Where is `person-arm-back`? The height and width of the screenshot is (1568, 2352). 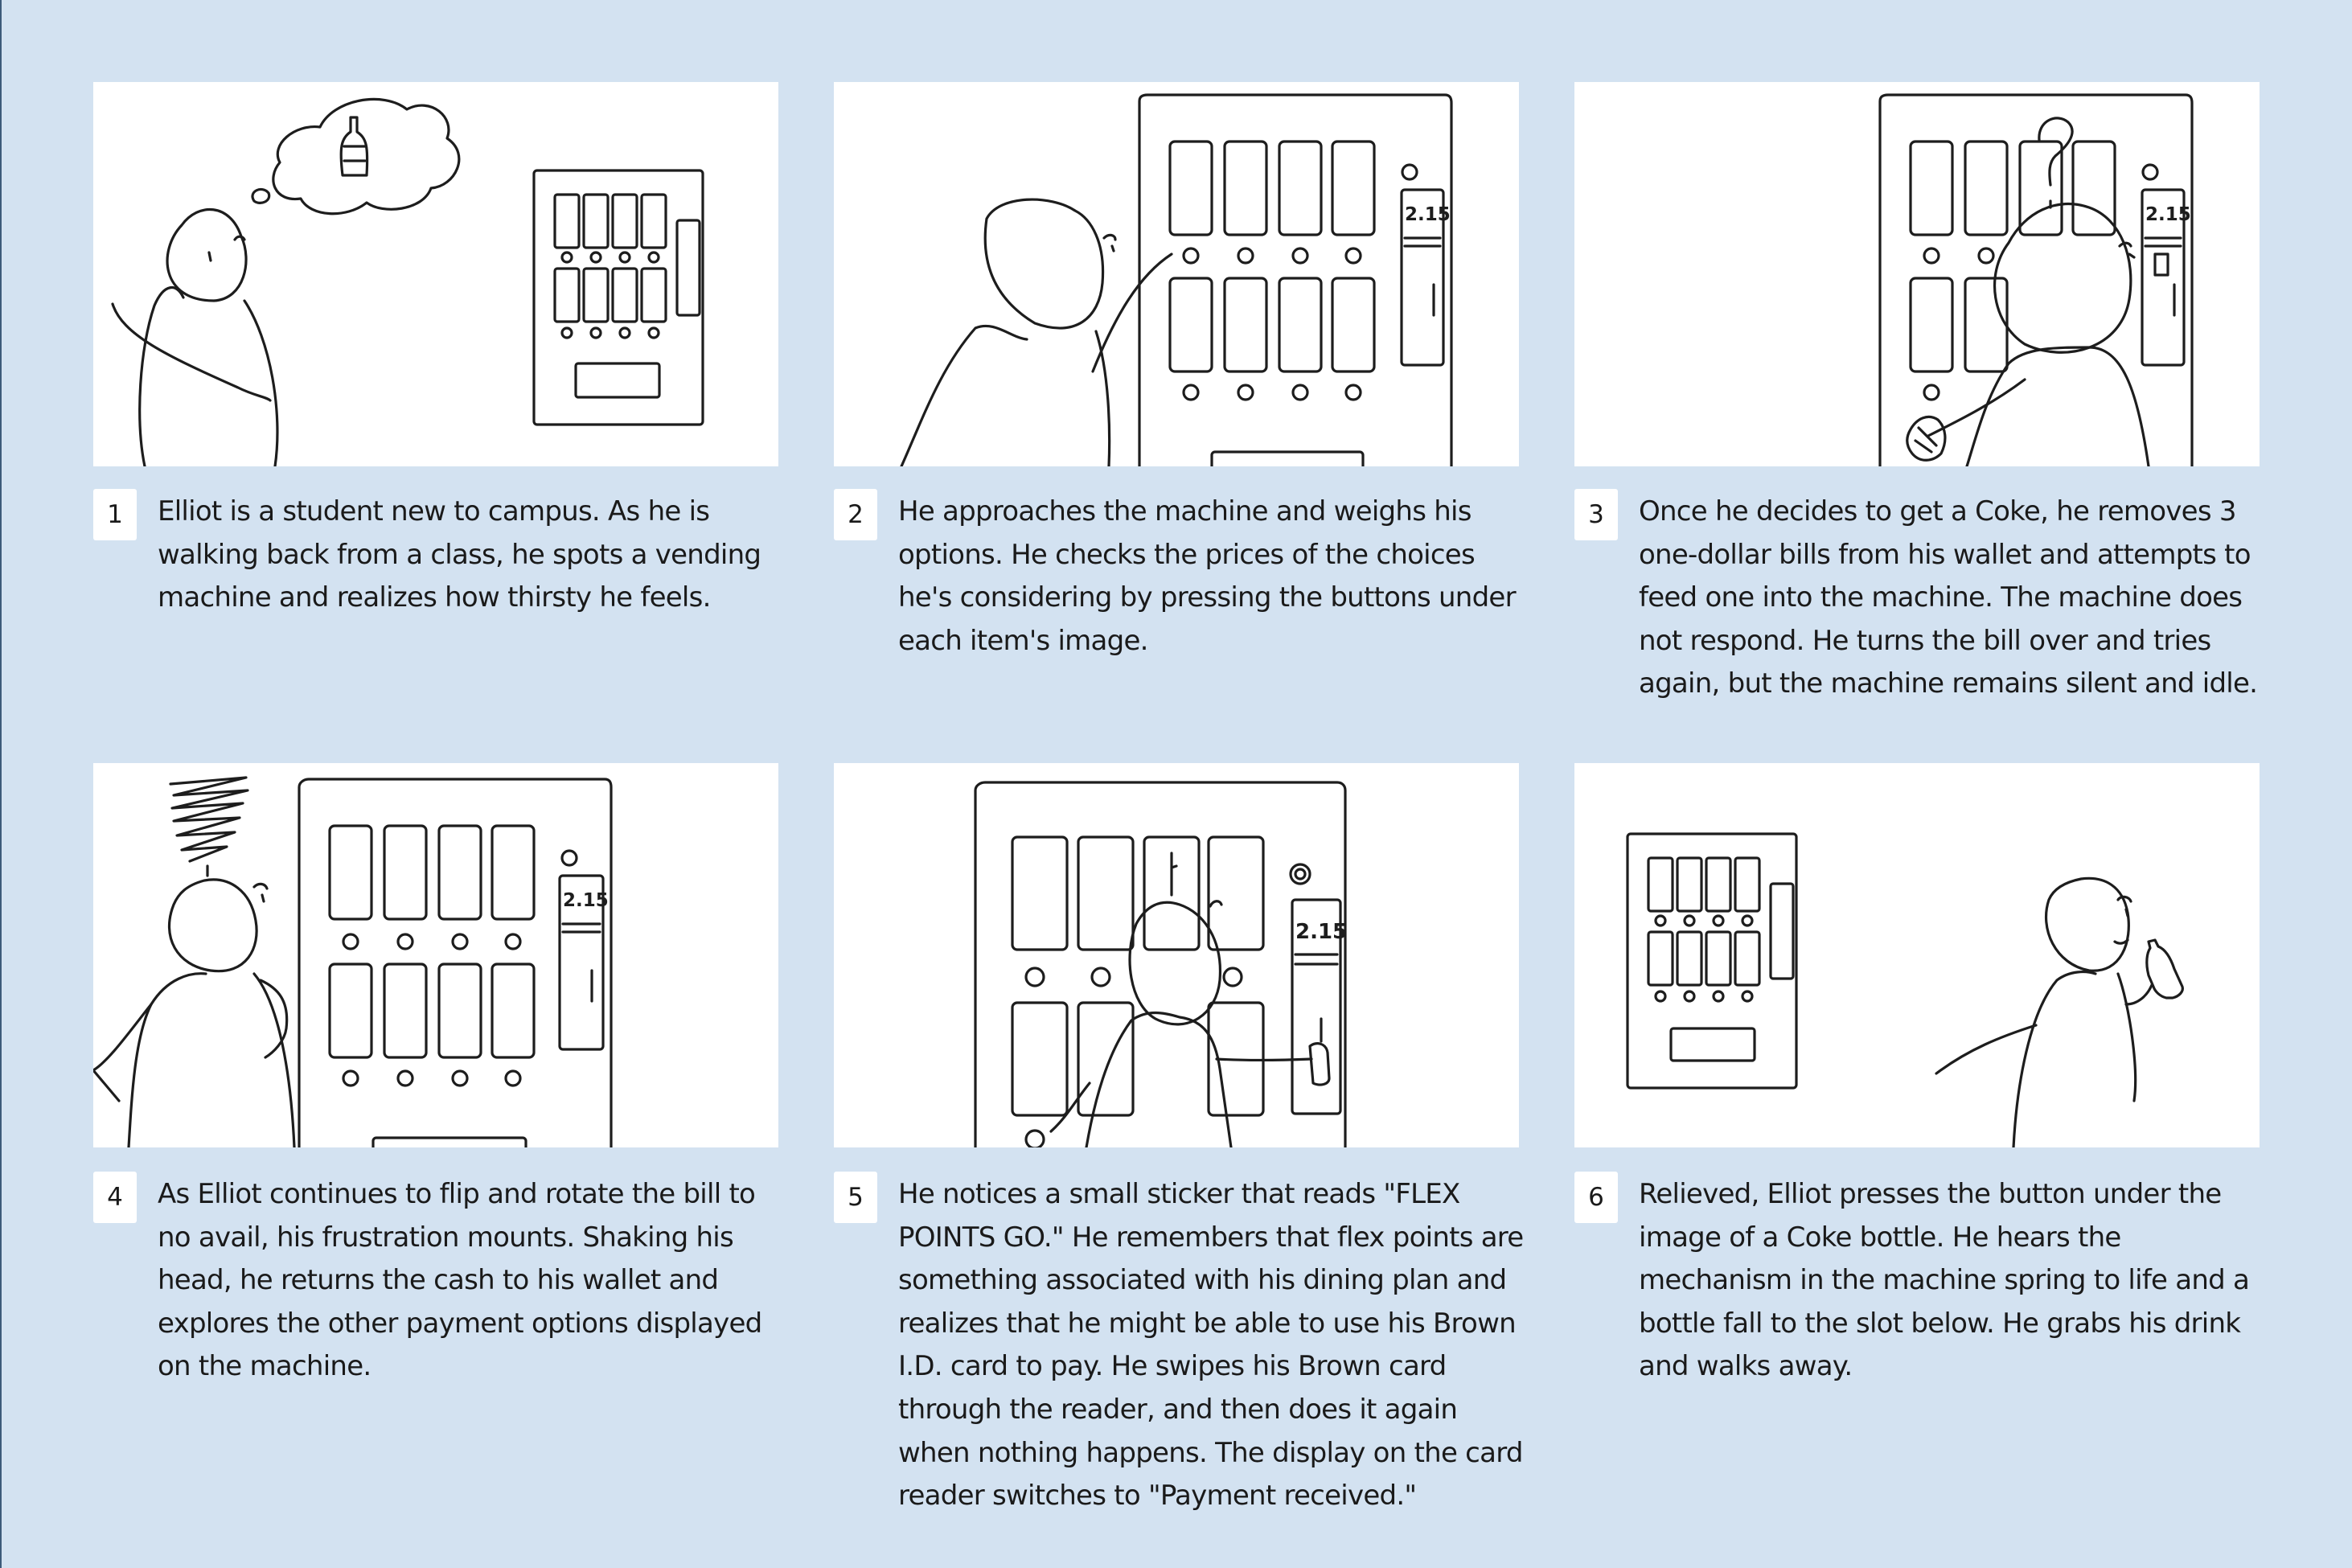
person-arm-back is located at coordinates (1986, 1049).